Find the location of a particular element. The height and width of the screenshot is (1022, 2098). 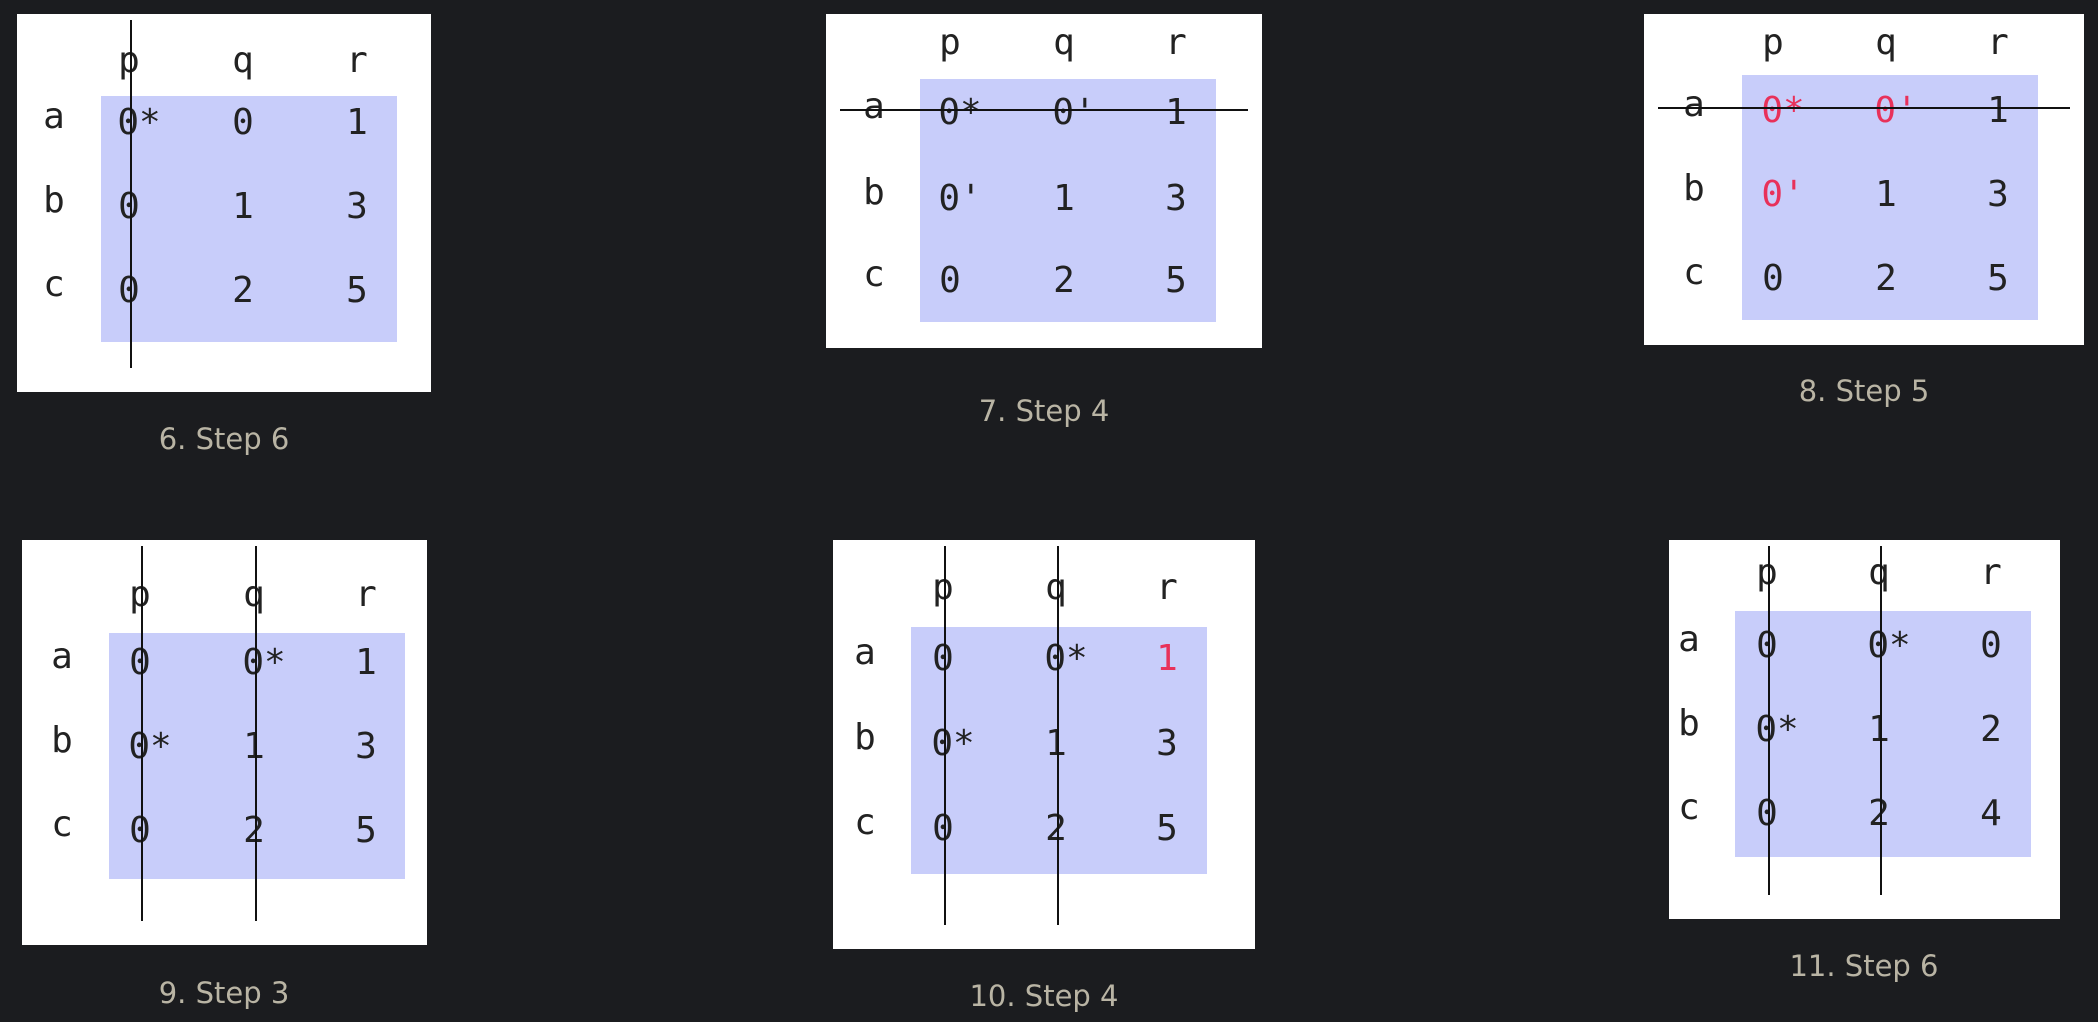

matrix-panel: p q r a b c 0* 0 1 0 1 3 0 2 5 is located at coordinates (224, 203).